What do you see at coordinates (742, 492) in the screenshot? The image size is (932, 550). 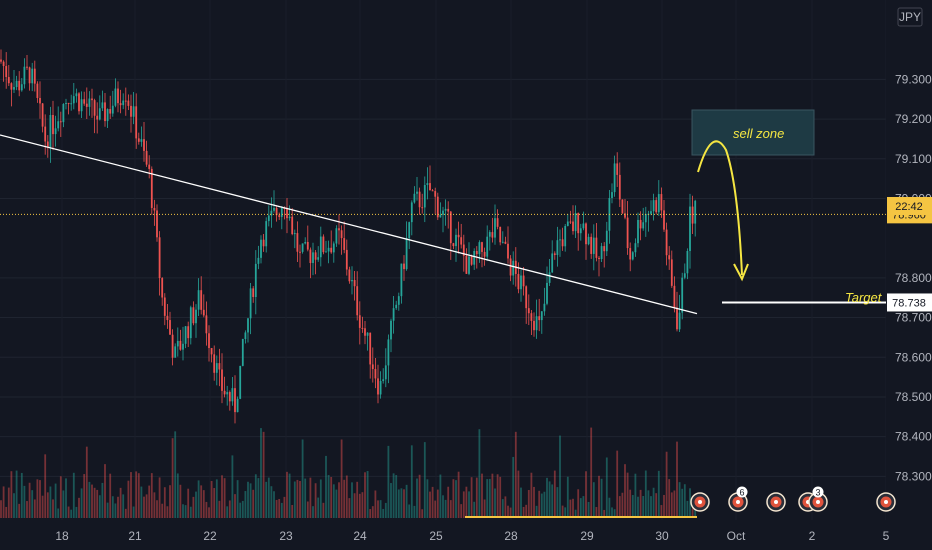 I see `event-badge: 6` at bounding box center [742, 492].